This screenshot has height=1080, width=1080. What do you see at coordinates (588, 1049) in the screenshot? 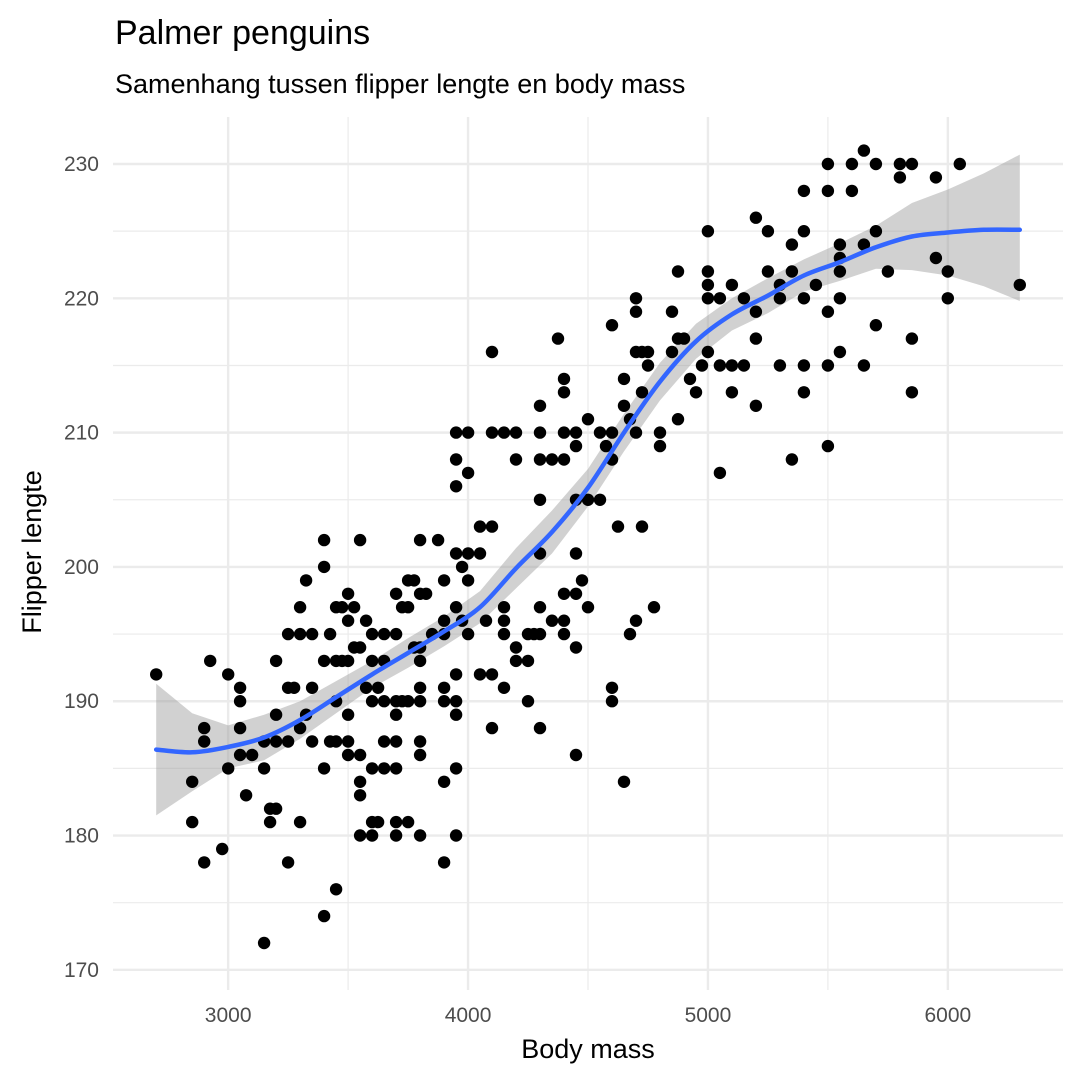
I see `x-axis-title: Body mass` at bounding box center [588, 1049].